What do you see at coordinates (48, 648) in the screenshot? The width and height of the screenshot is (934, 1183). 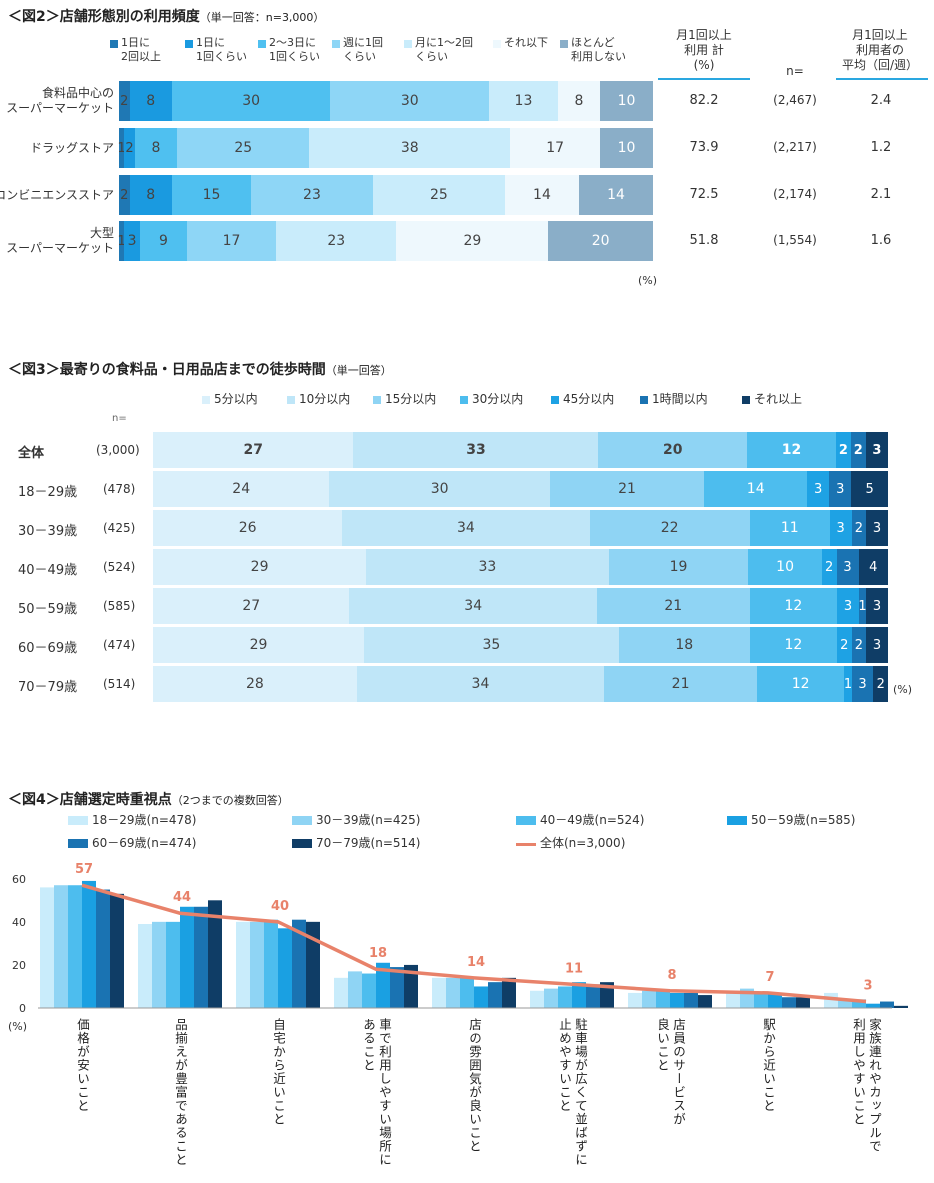 I see `fig3-row-label: 60－69歳` at bounding box center [48, 648].